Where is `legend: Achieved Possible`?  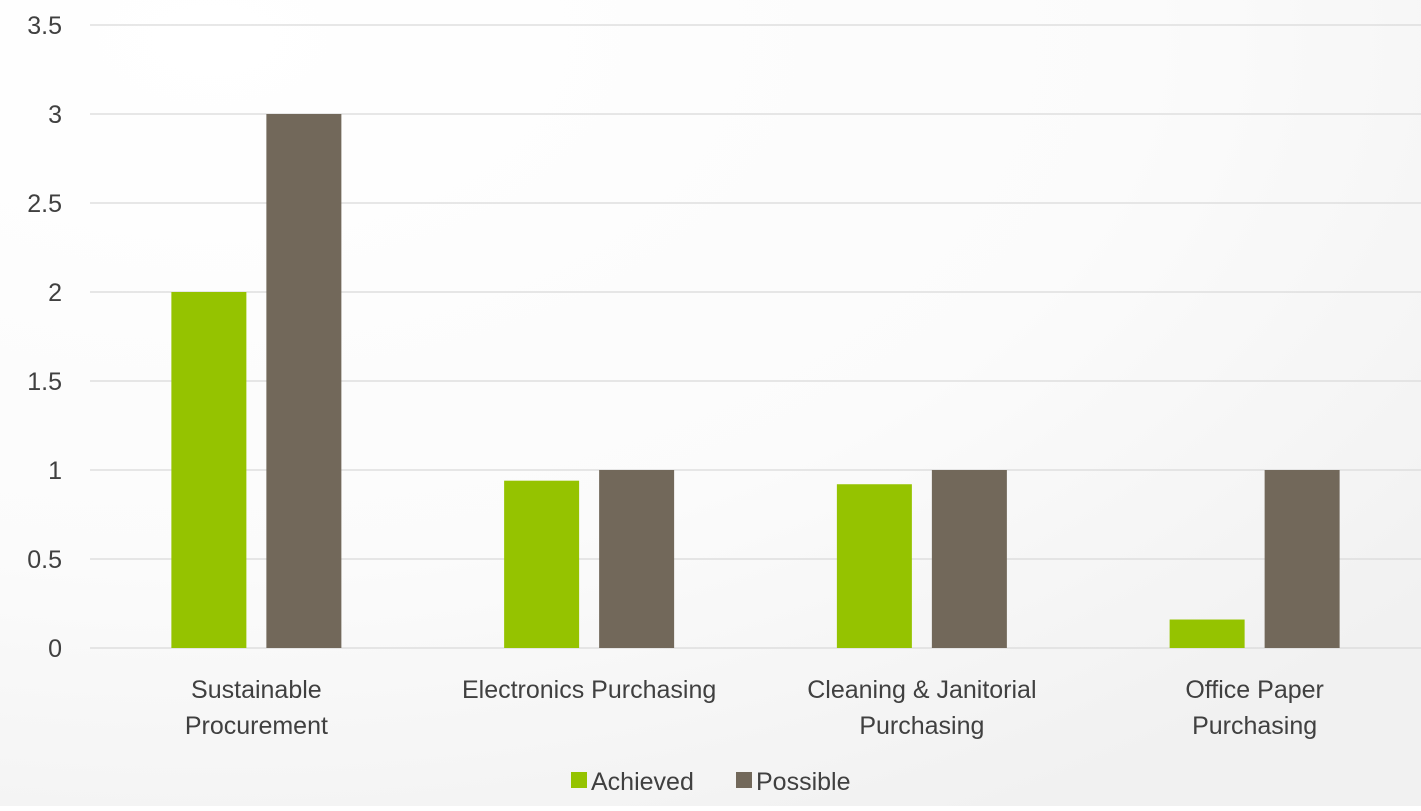
legend: Achieved Possible is located at coordinates (711, 782).